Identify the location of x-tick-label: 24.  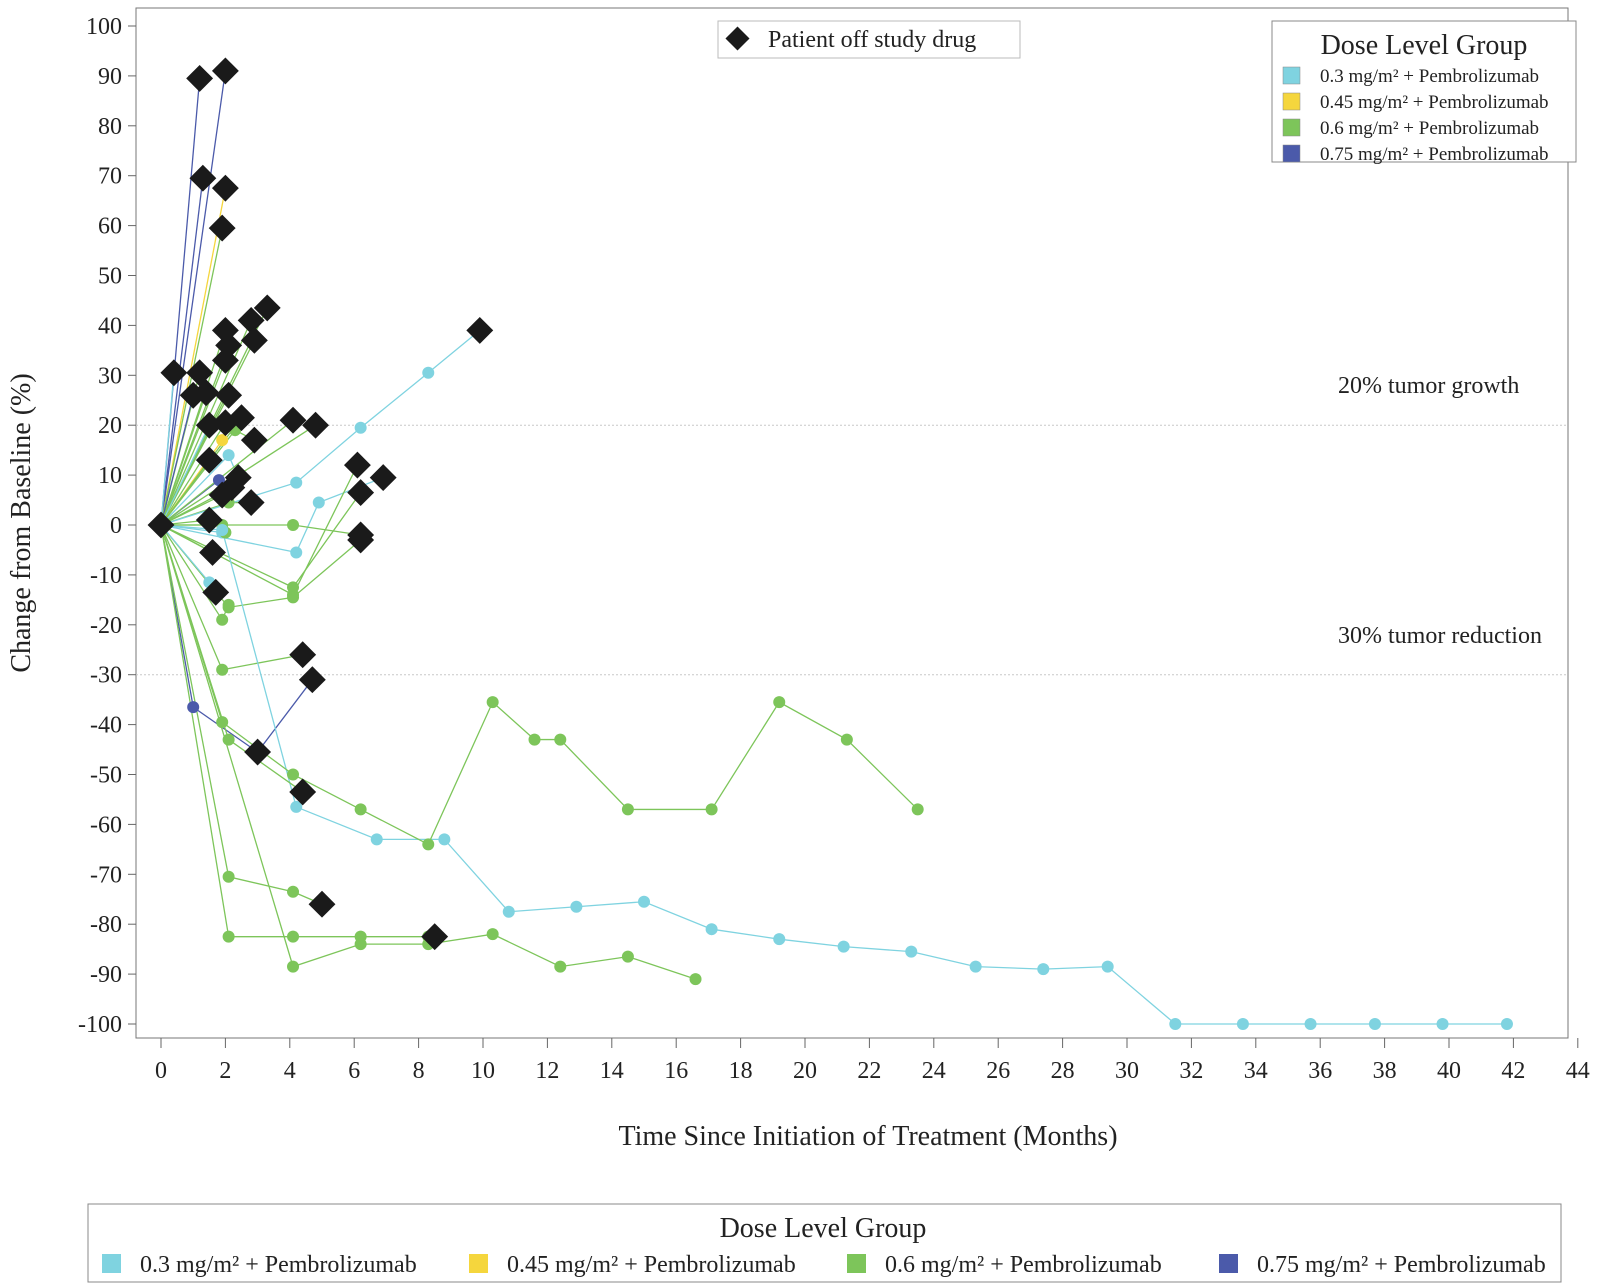
(934, 1071).